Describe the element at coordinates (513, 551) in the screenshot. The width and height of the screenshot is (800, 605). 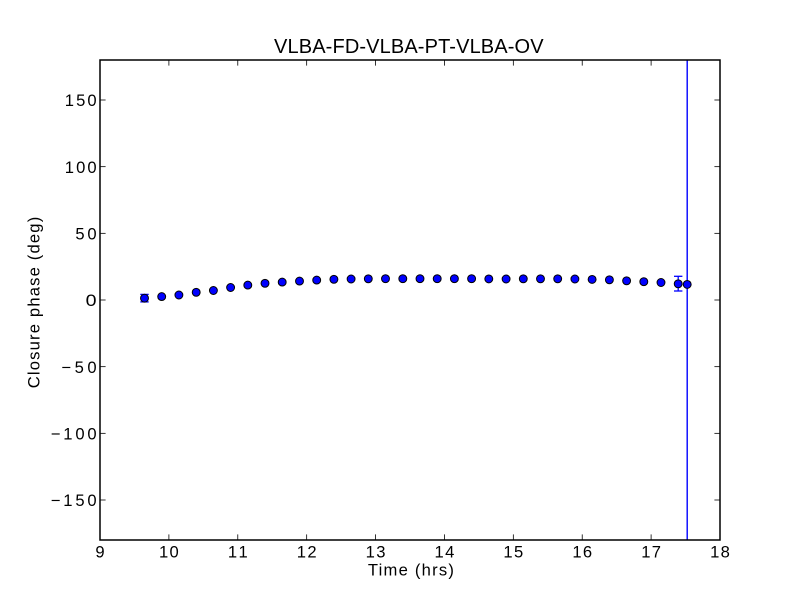
I see `svg-text: 15` at that location.